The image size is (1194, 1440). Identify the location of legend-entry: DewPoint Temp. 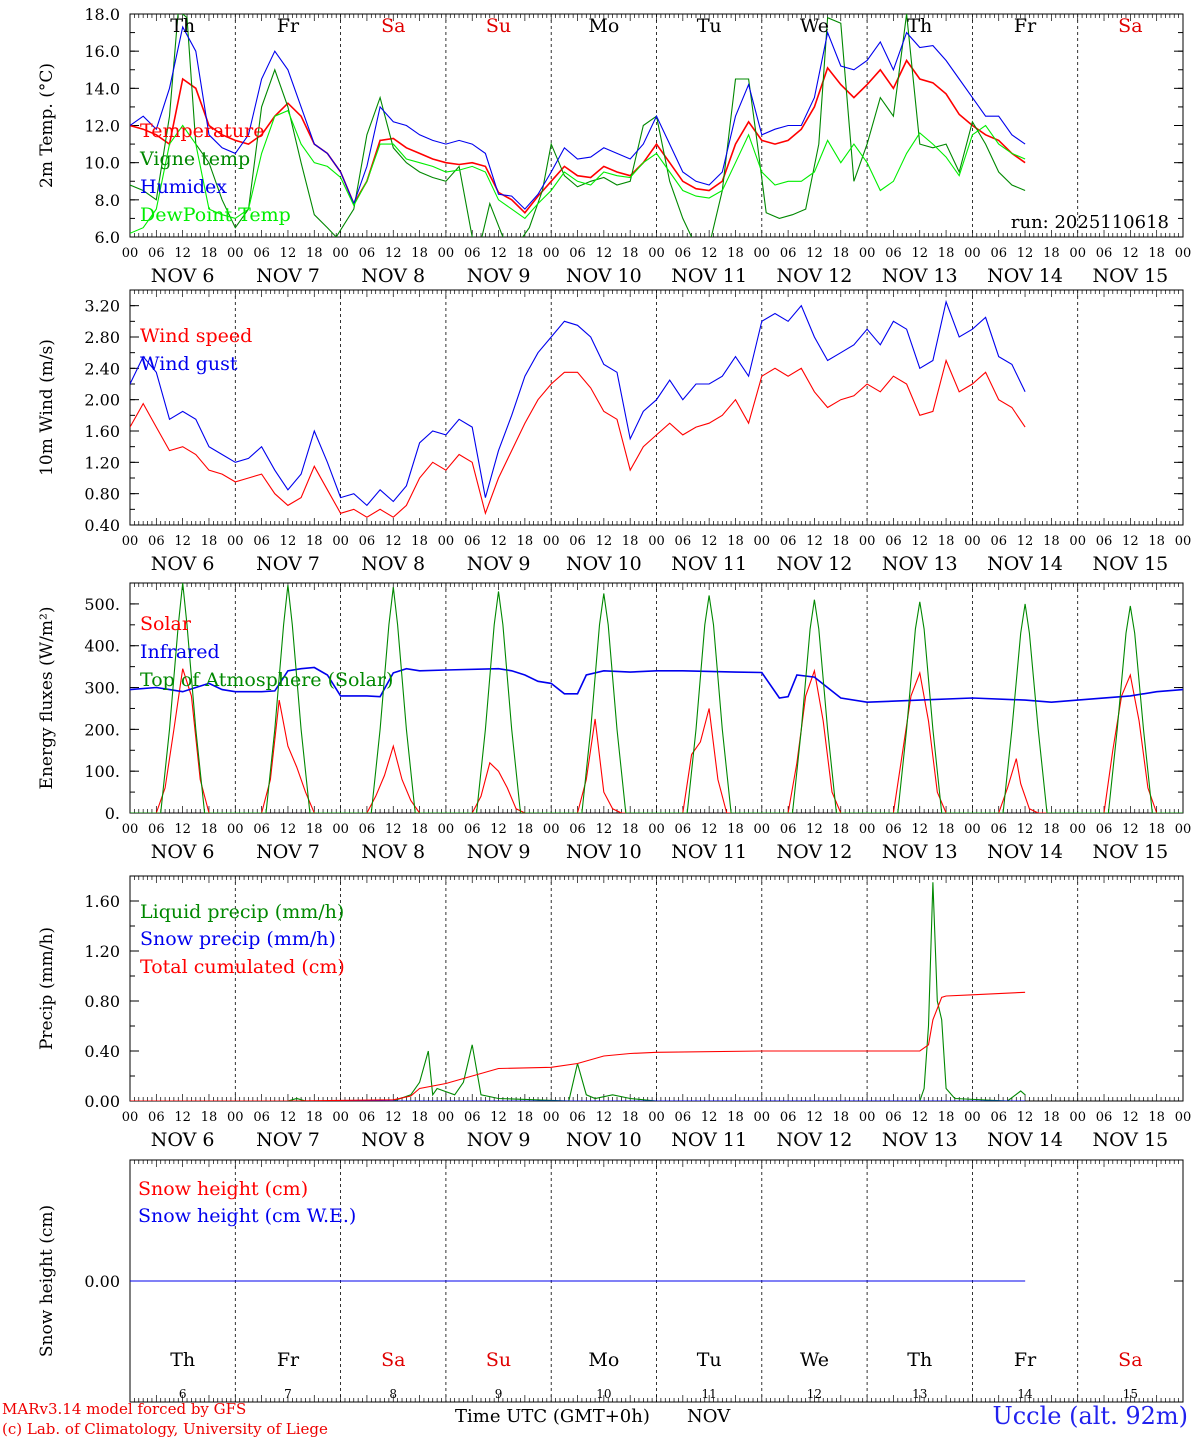
(215, 215).